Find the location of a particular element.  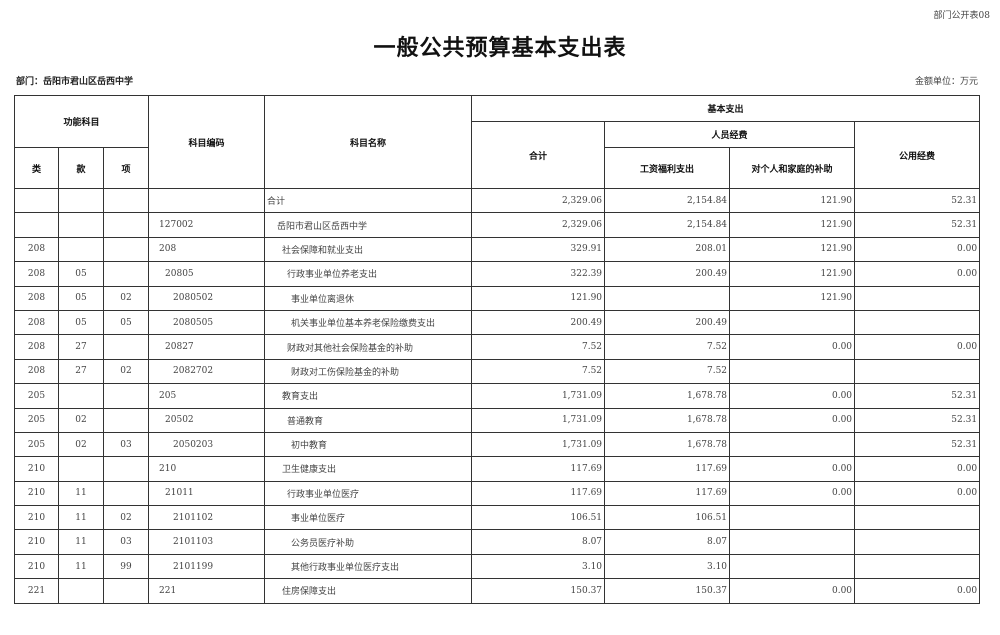

cell-wages: 150.37 is located at coordinates (667, 591).